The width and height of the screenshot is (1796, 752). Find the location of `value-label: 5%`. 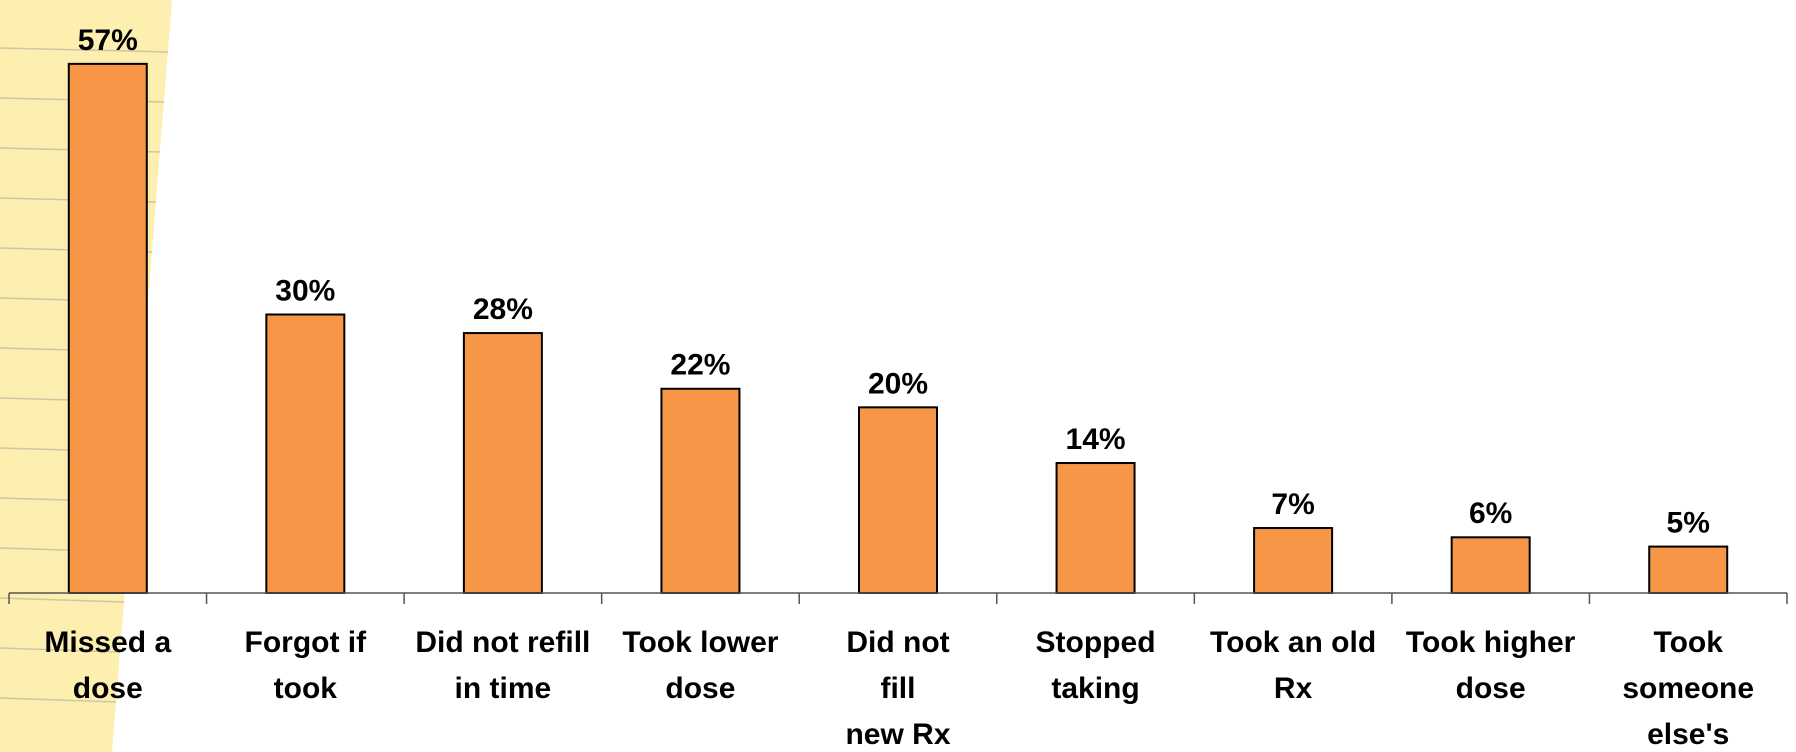

value-label: 5% is located at coordinates (1688, 523).